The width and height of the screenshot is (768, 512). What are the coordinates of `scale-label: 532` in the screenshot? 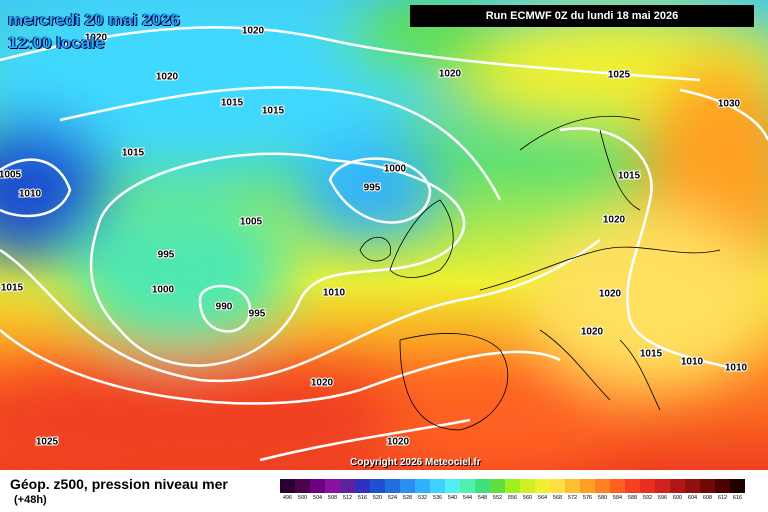 It's located at (422, 498).